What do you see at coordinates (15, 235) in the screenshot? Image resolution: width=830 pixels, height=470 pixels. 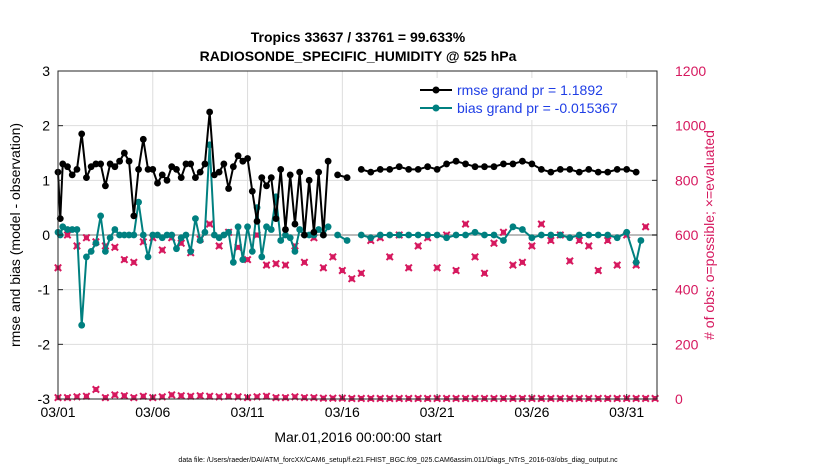 I see `y-axis-left-label: rmse and bias (model - observation)` at bounding box center [15, 235].